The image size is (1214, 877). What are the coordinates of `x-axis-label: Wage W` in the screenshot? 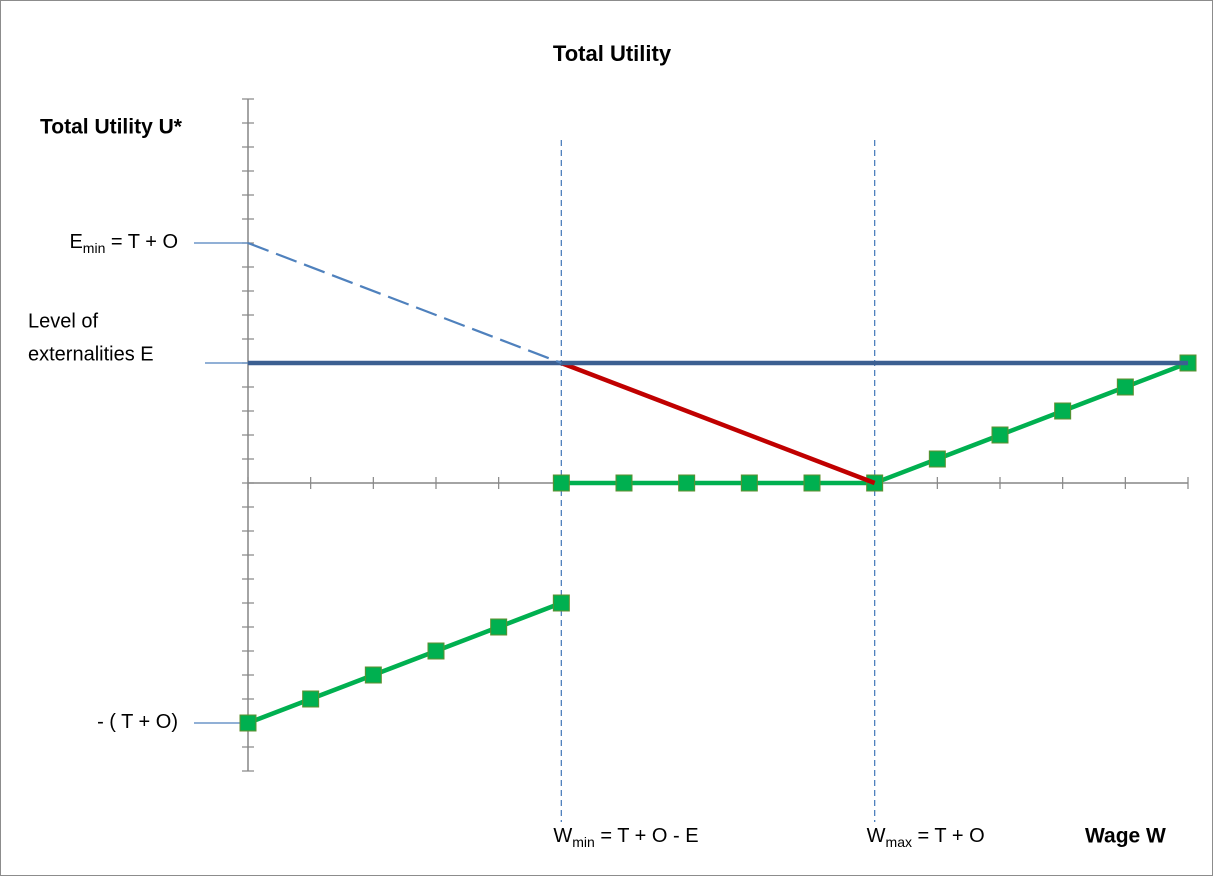 It's located at (1125, 836).